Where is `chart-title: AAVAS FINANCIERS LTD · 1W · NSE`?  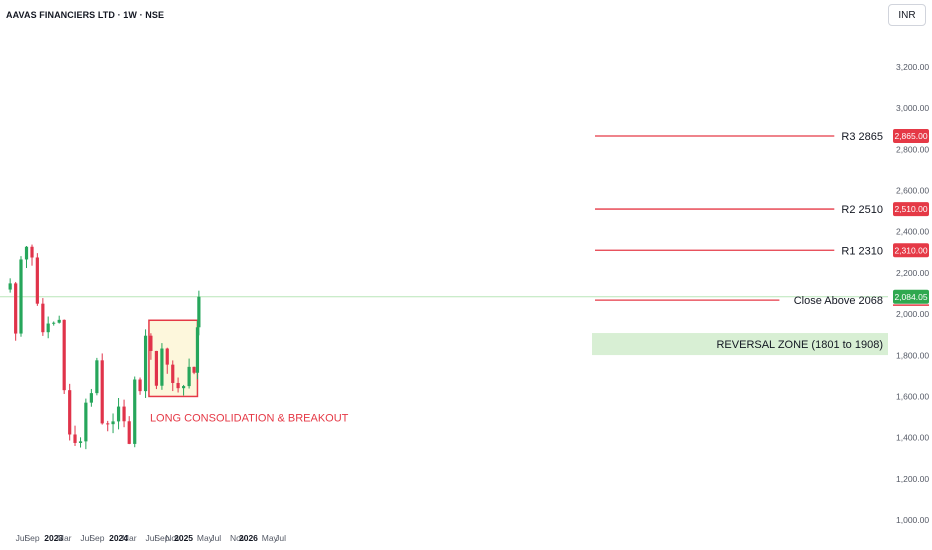
chart-title: AAVAS FINANCIERS LTD · 1W · NSE is located at coordinates (85, 15).